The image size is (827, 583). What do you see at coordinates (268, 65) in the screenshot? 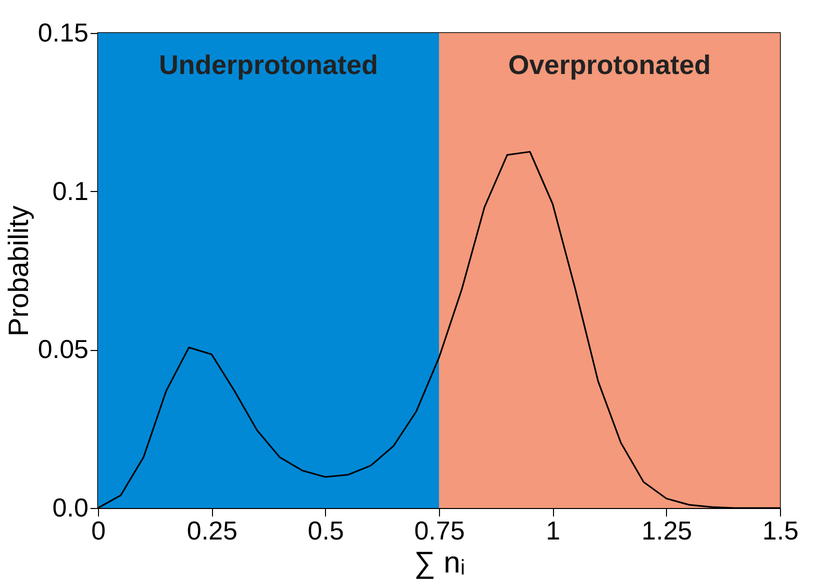
I see `band-label: Underprotonated` at bounding box center [268, 65].